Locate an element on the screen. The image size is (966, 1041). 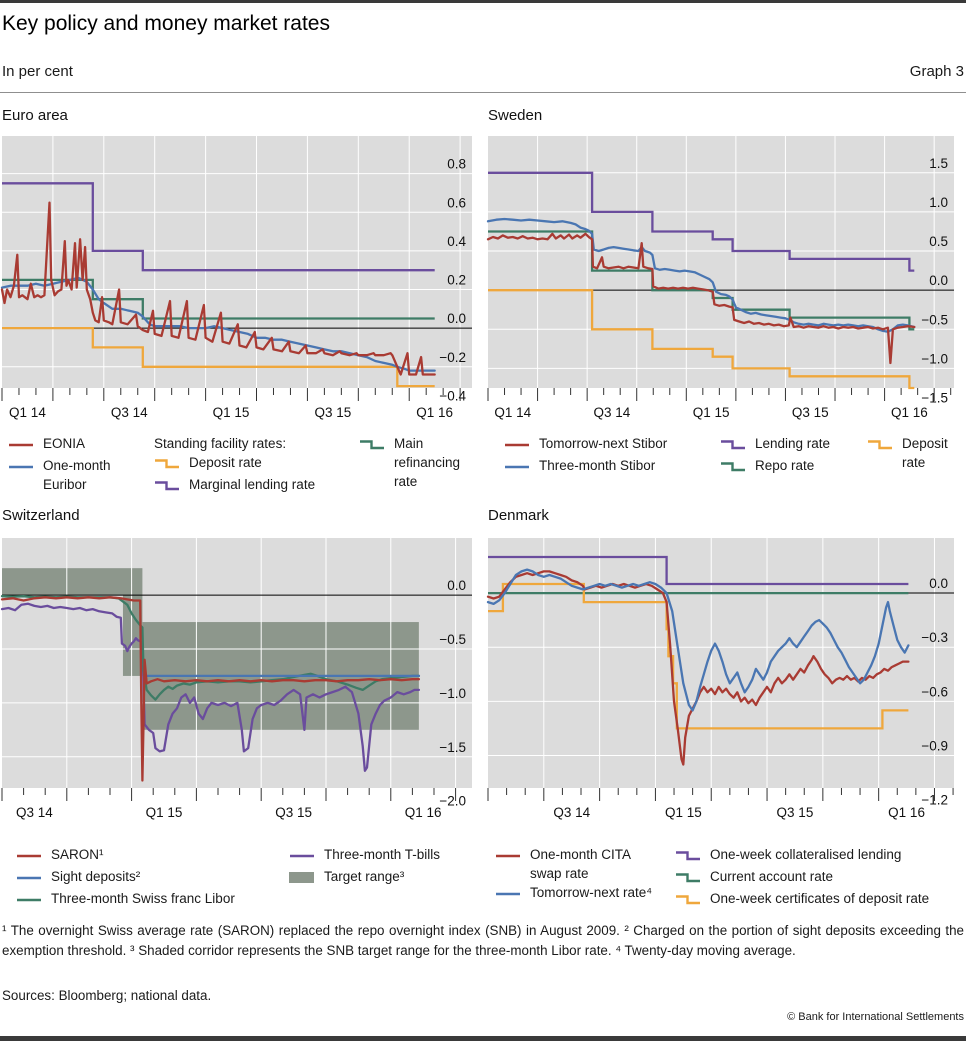
legend-item-main: Main refinancing rate is located at coordinates (415, 462).